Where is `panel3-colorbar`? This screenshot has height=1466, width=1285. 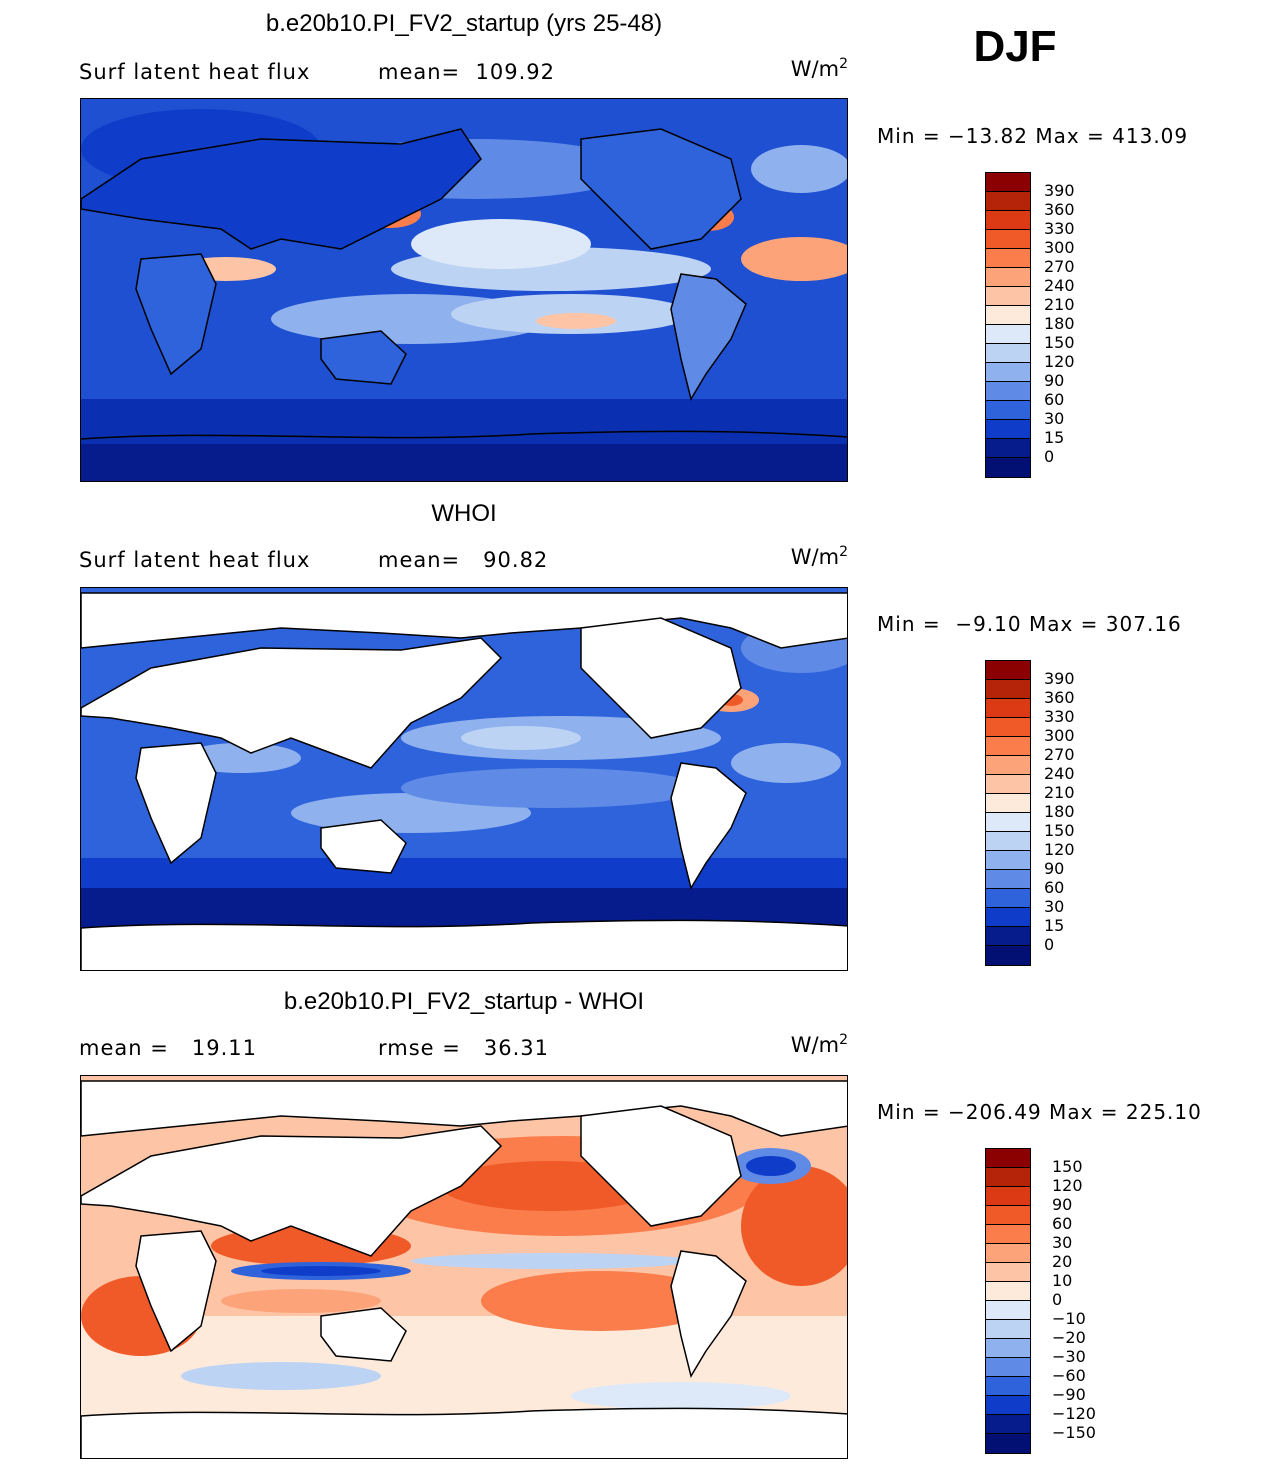 panel3-colorbar is located at coordinates (1008, 1301).